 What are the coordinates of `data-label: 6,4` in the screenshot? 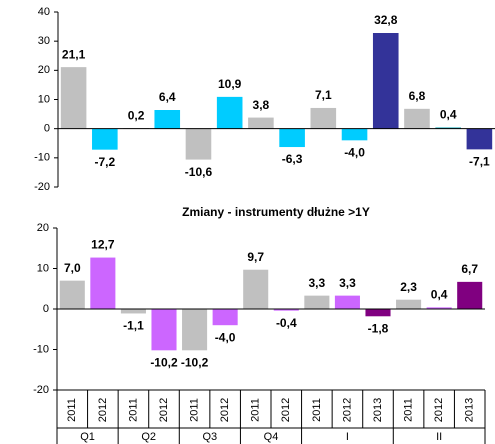 It's located at (167, 97).